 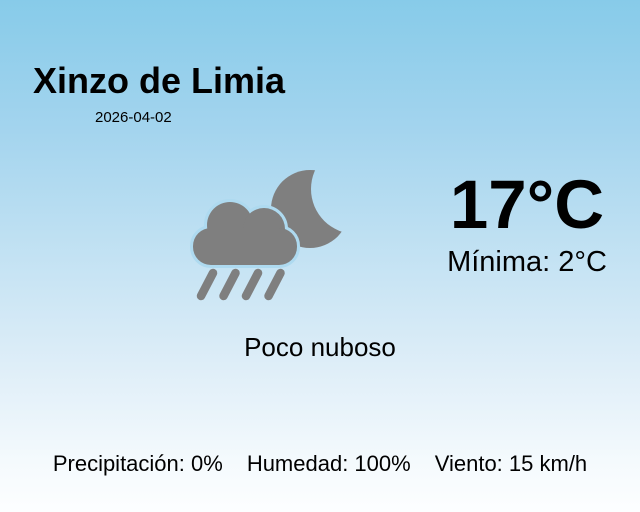 What do you see at coordinates (527, 204) in the screenshot?
I see `current-temperature: 17°C` at bounding box center [527, 204].